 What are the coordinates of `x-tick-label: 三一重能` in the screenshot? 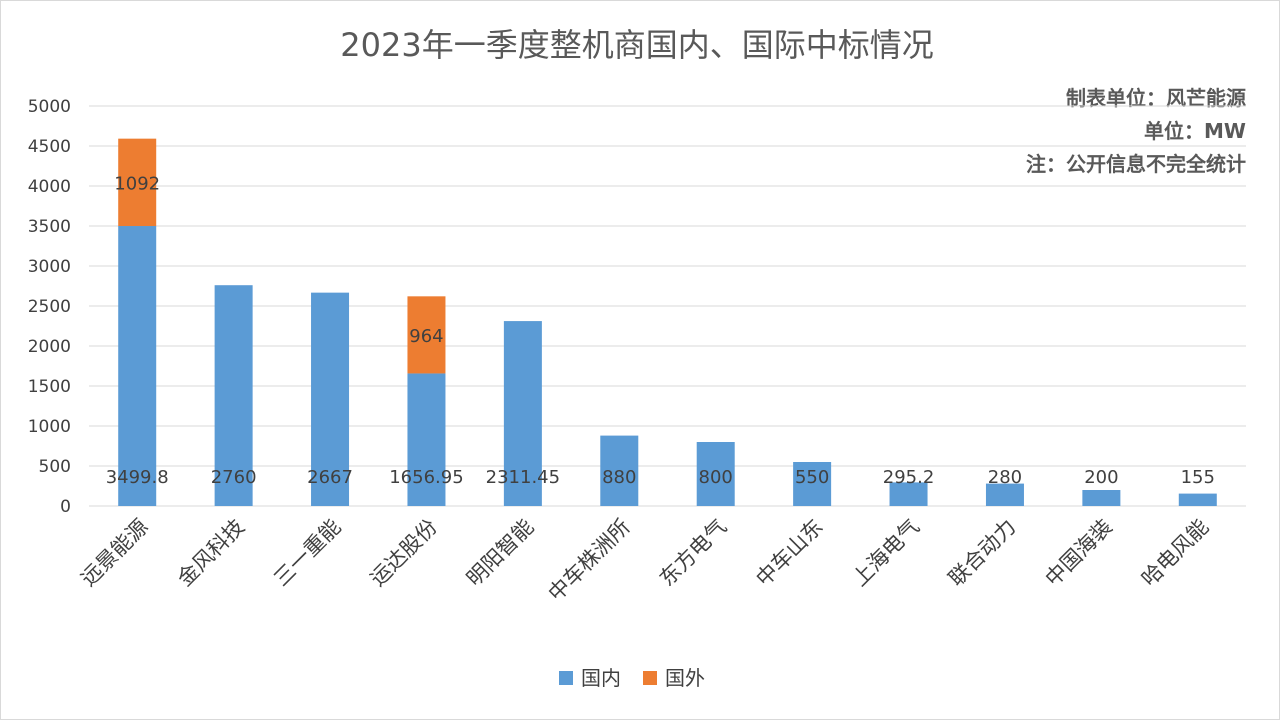 It's located at (307, 553).